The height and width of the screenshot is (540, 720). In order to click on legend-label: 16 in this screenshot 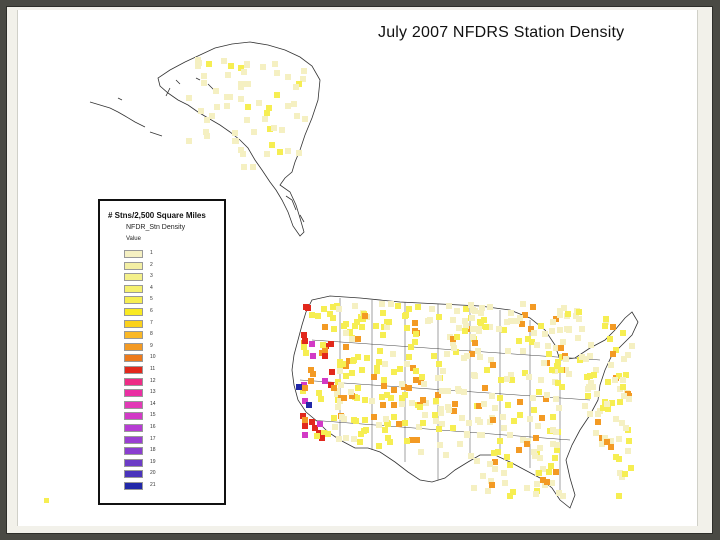, I will do `click(153, 427)`.